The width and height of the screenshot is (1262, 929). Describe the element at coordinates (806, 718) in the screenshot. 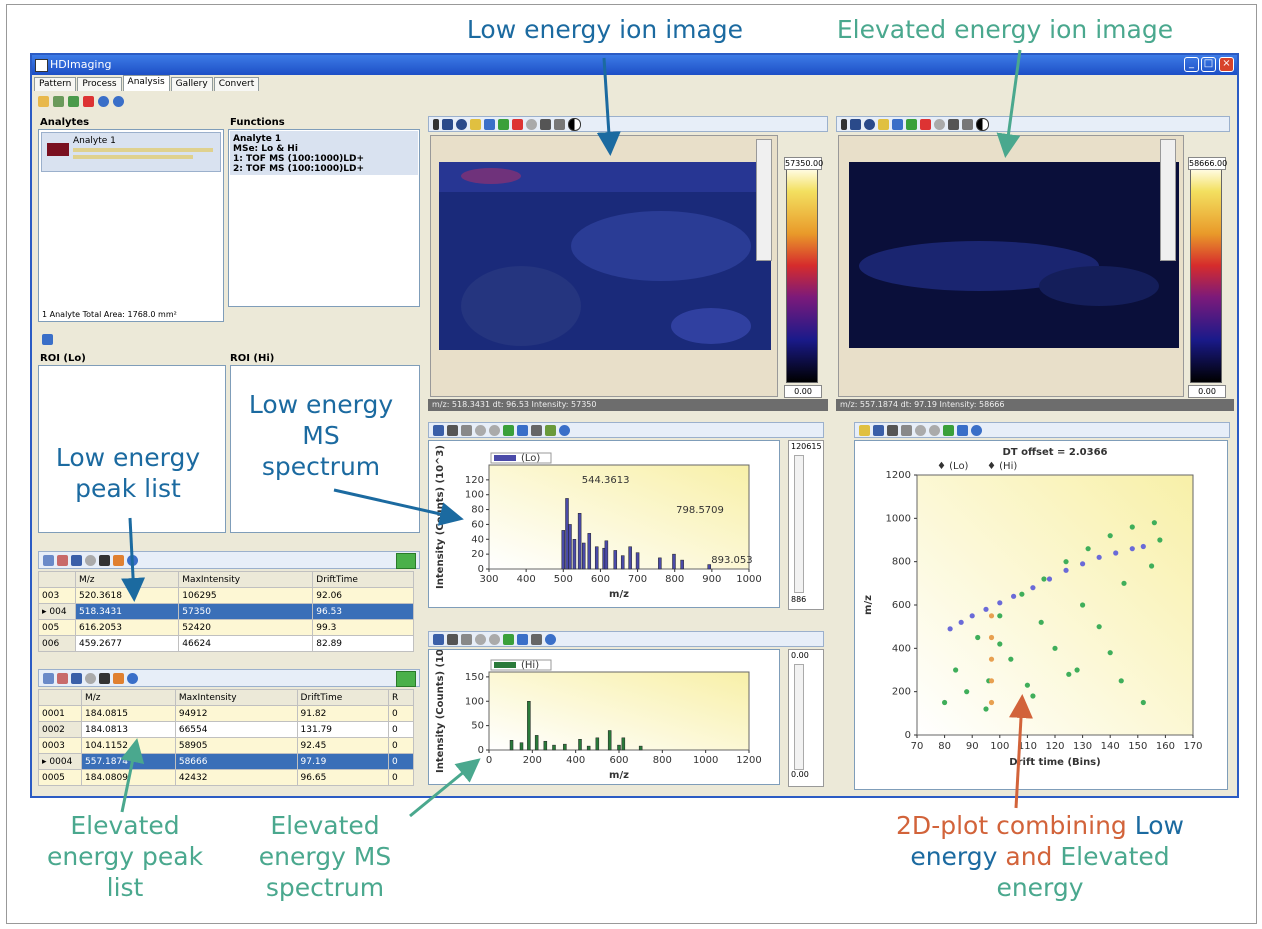

I see `elev-spectrum-slider: 0.00 0.00` at that location.